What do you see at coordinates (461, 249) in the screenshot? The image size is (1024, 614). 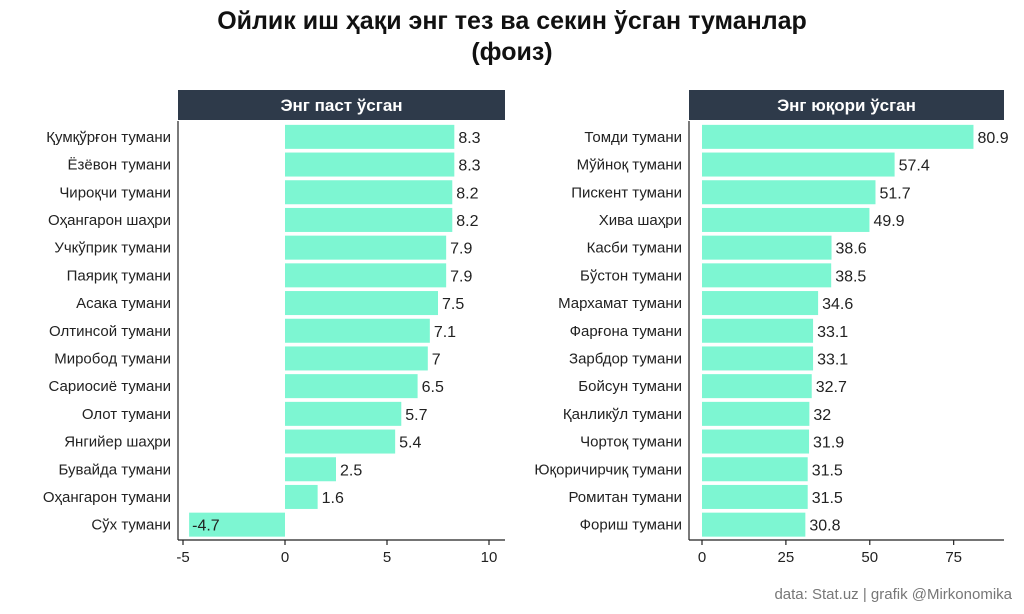 I see `value-label-low-4: 7.9` at bounding box center [461, 249].